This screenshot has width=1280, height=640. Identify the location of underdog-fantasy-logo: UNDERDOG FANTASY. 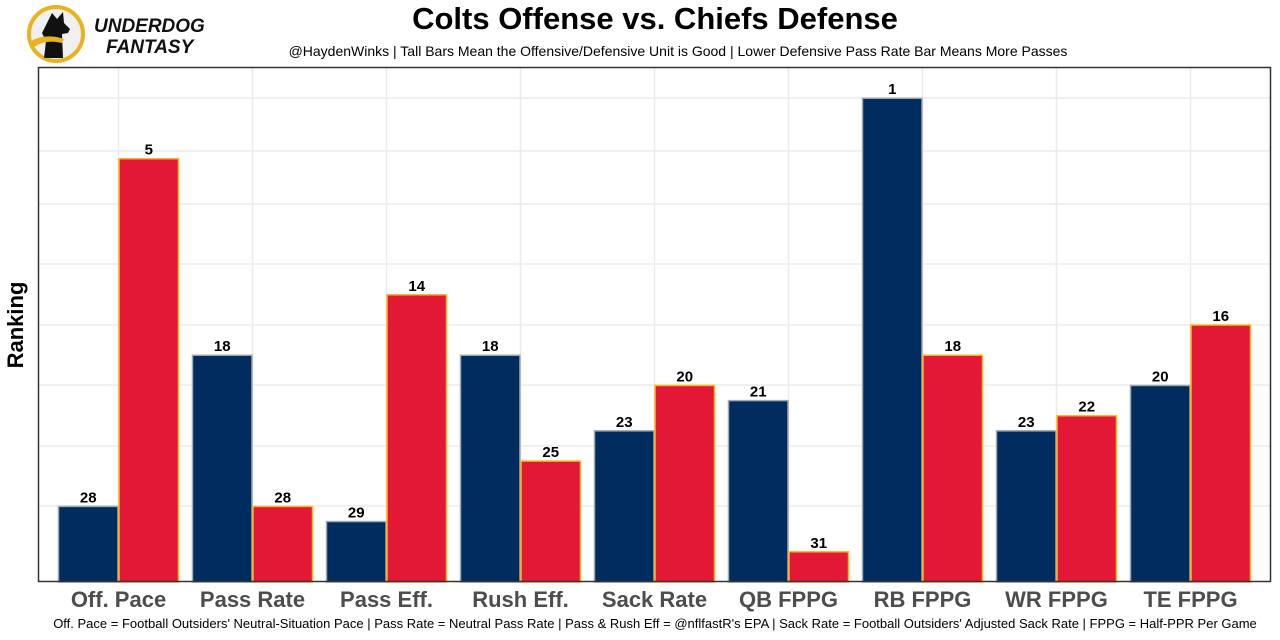
(121, 34).